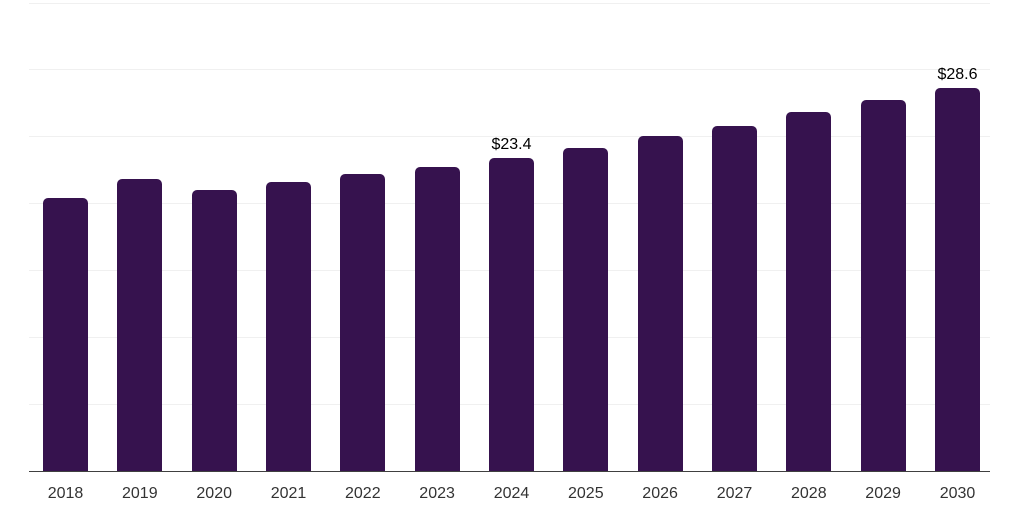 Image resolution: width=1024 pixels, height=512 pixels. Describe the element at coordinates (883, 285) in the screenshot. I see `bar-2029` at that location.